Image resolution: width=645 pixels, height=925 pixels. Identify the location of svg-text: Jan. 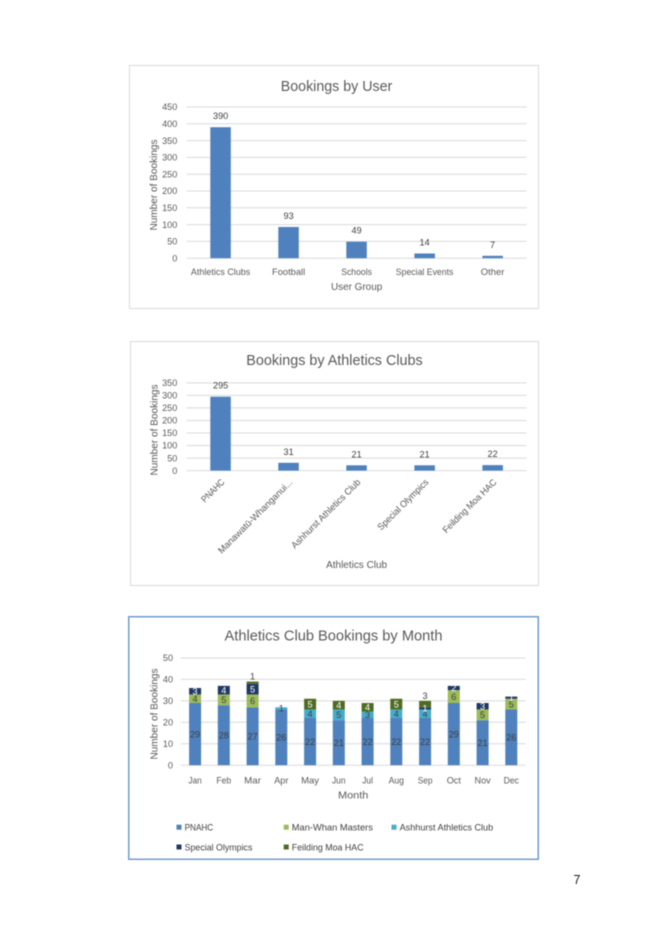
(195, 781).